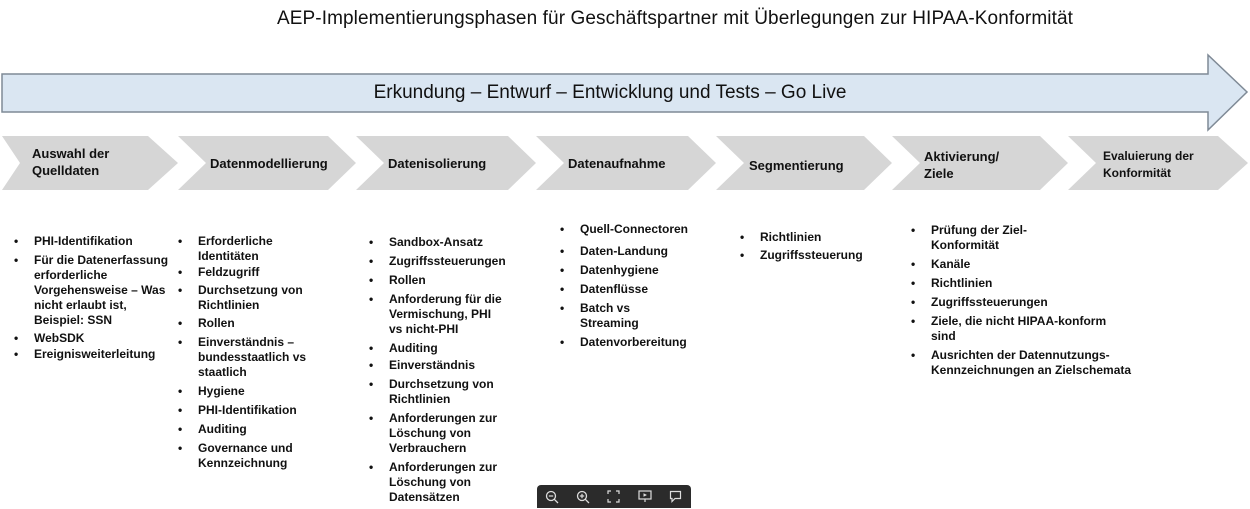 The height and width of the screenshot is (509, 1250). What do you see at coordinates (962, 165) in the screenshot?
I see `phase-label-6: Aktivierung/ Ziele` at bounding box center [962, 165].